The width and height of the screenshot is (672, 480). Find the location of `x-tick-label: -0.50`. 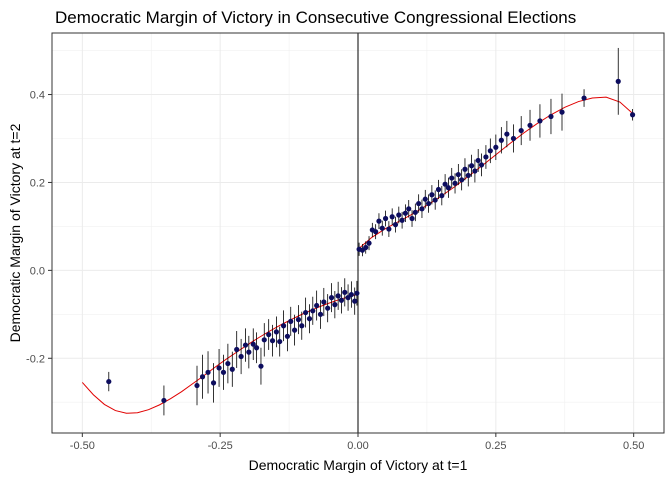

x-tick-label: -0.50 is located at coordinates (82, 446).